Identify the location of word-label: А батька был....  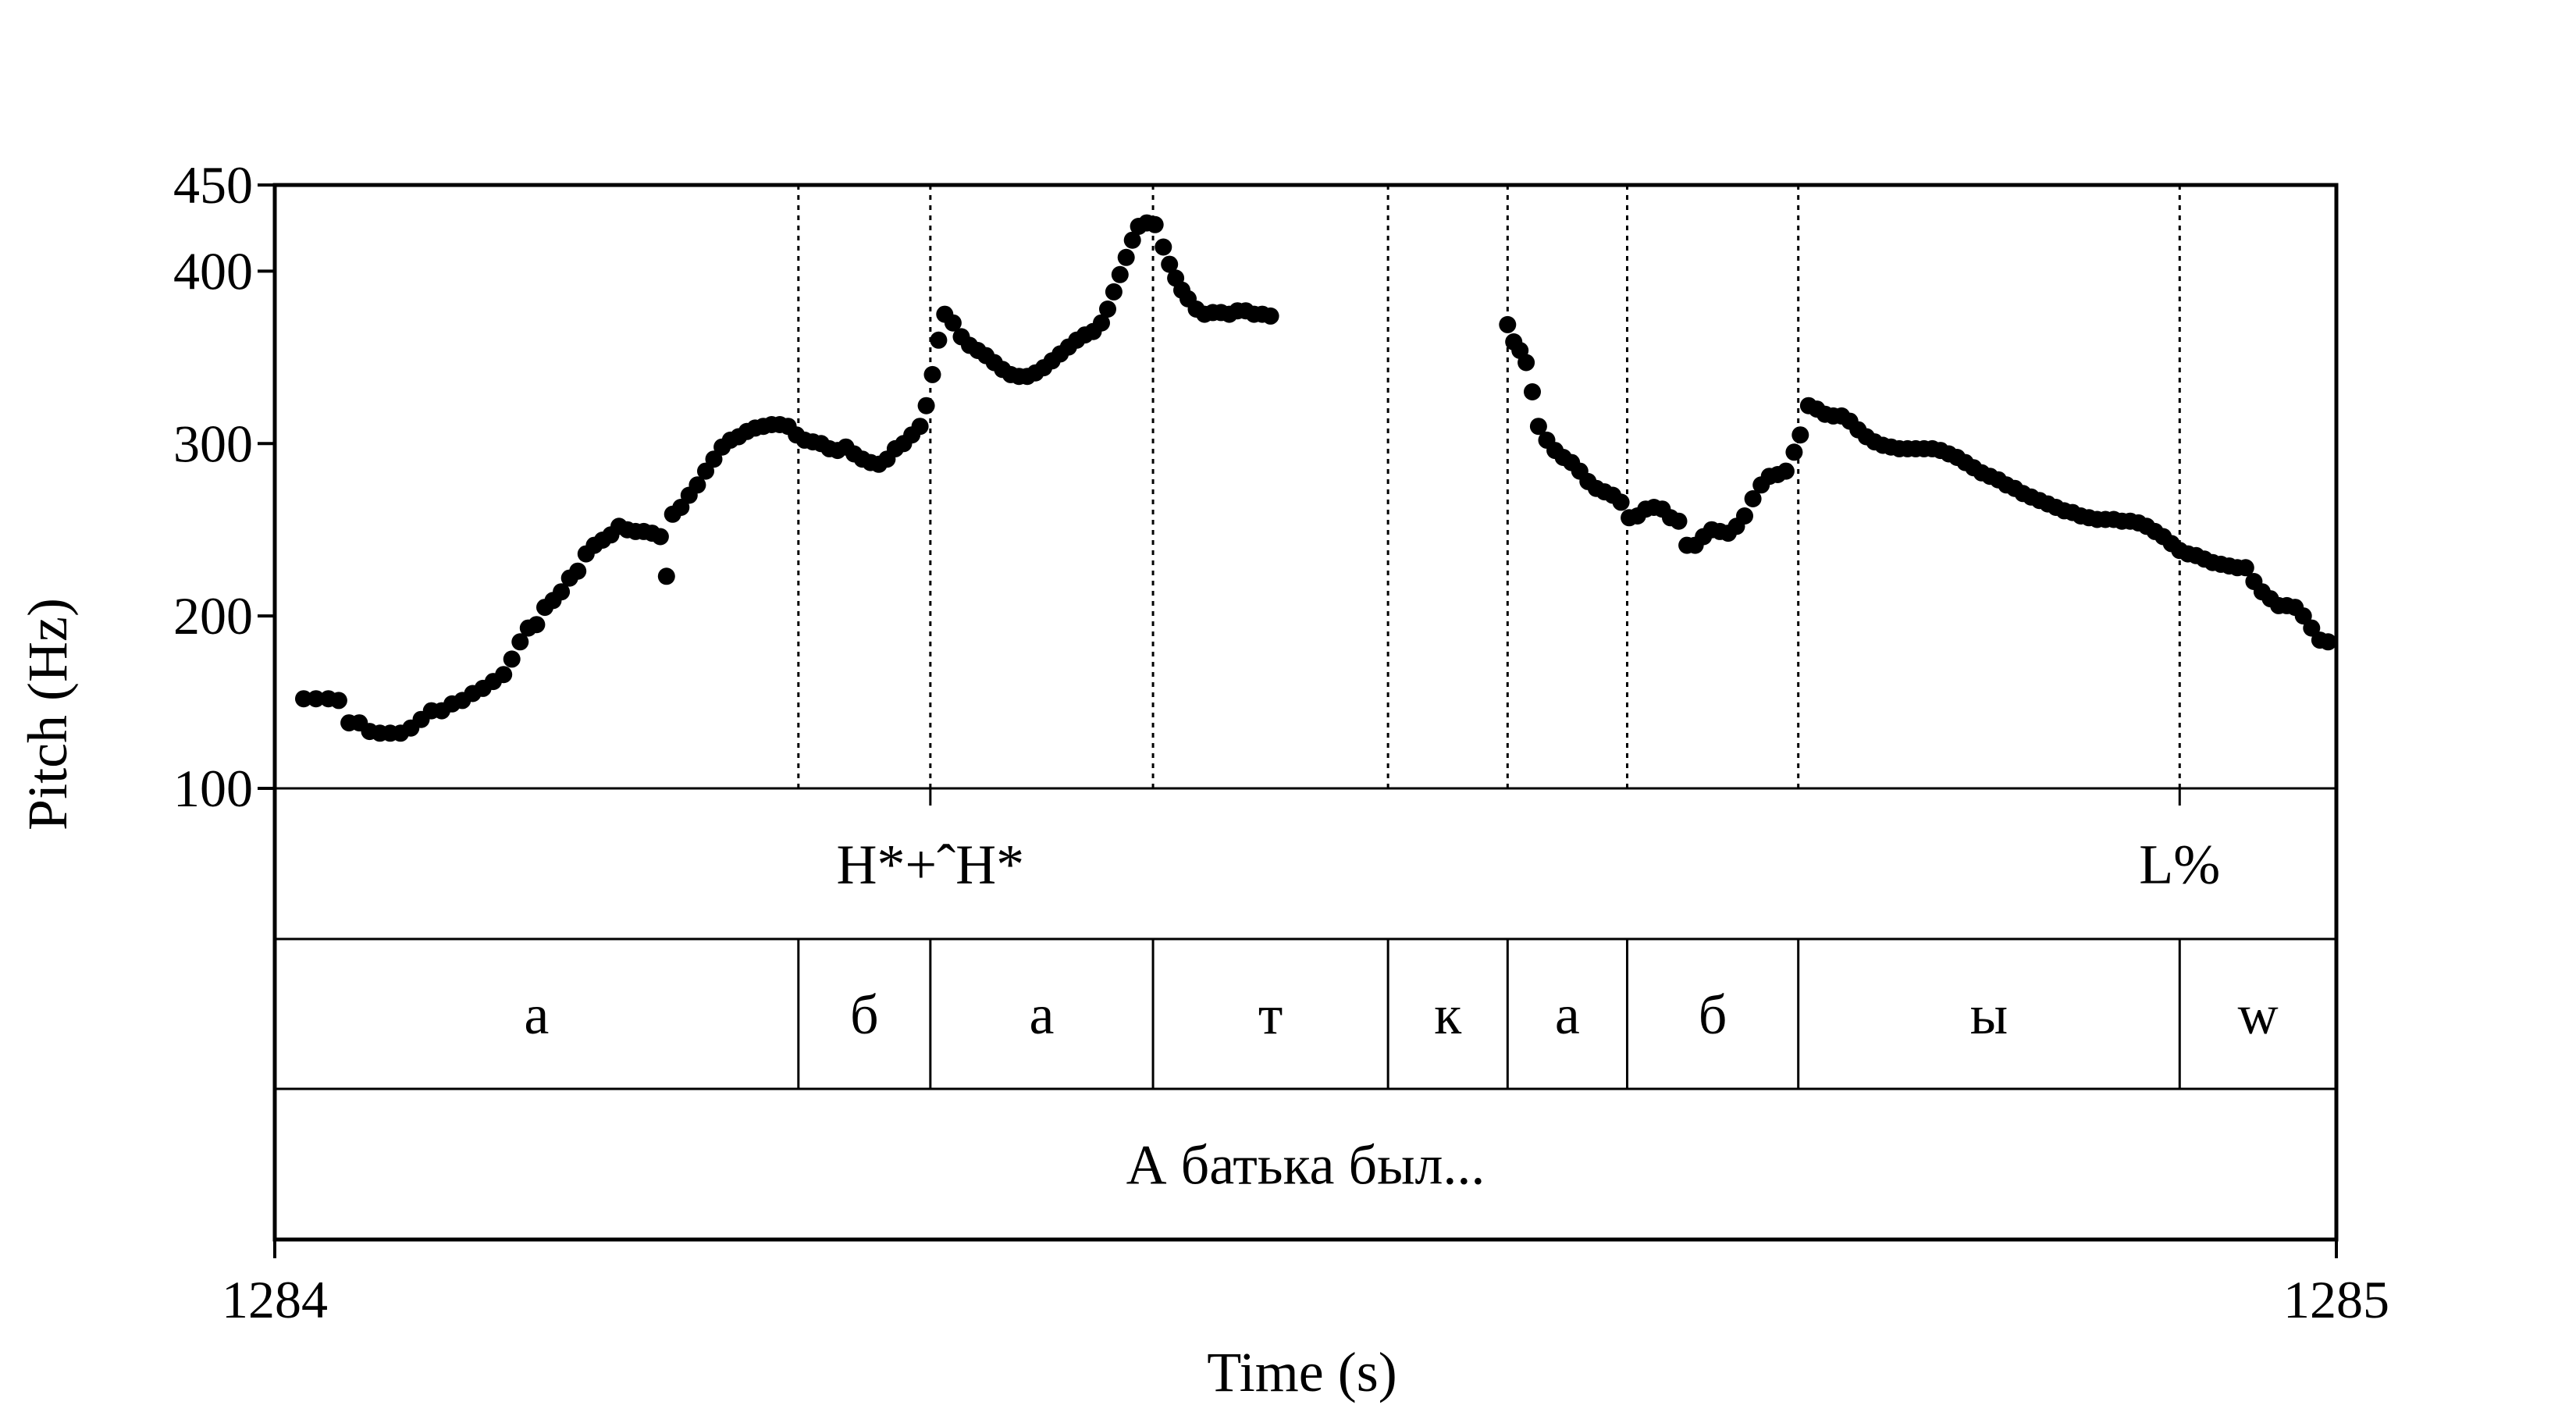
(1305, 1165).